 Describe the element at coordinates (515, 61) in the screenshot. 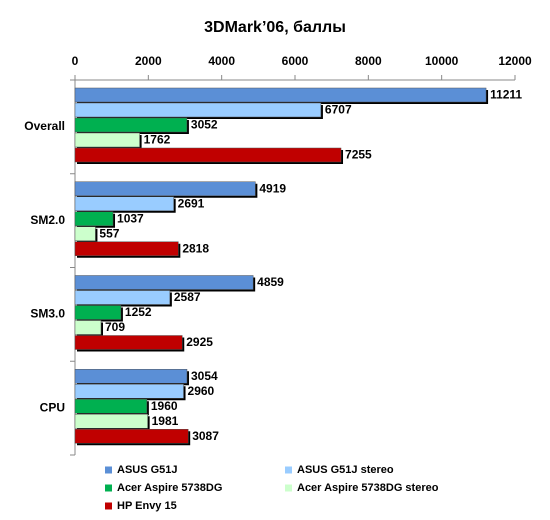

I see `x-tick-label: 12000` at that location.